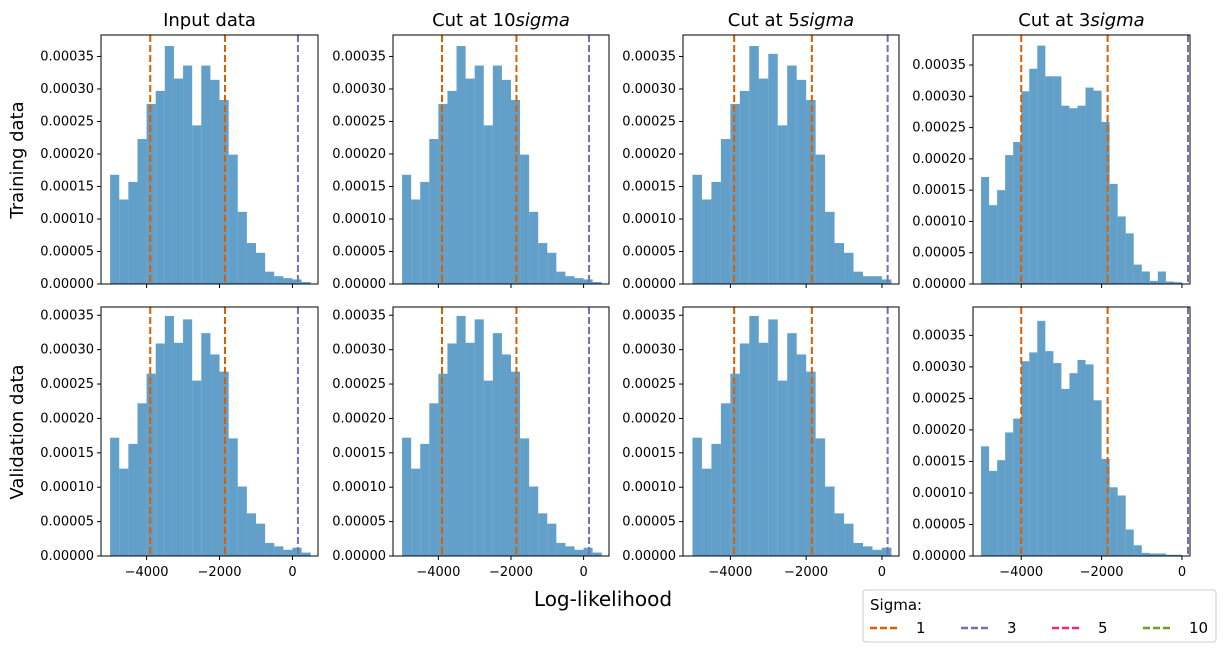 This screenshot has width=1226, height=653. I want to click on legend-frame, so click(1039, 616).